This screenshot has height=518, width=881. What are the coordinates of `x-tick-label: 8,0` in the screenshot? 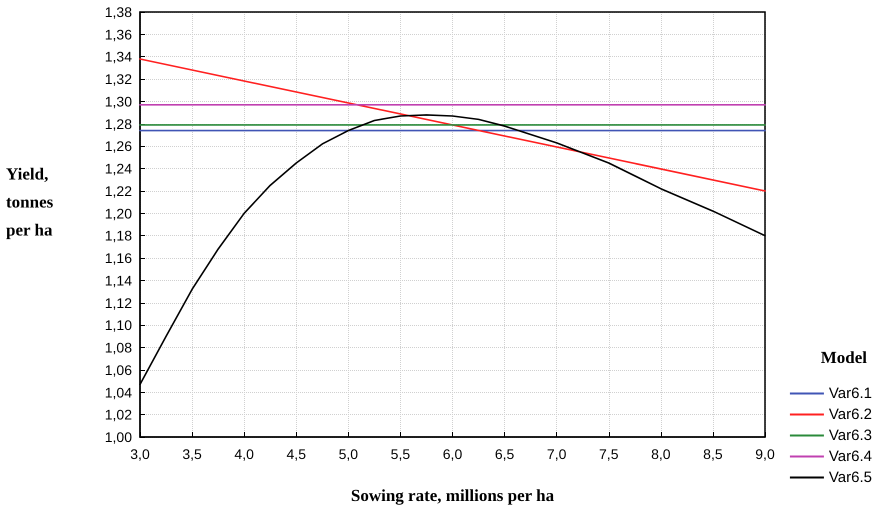 It's located at (661, 454).